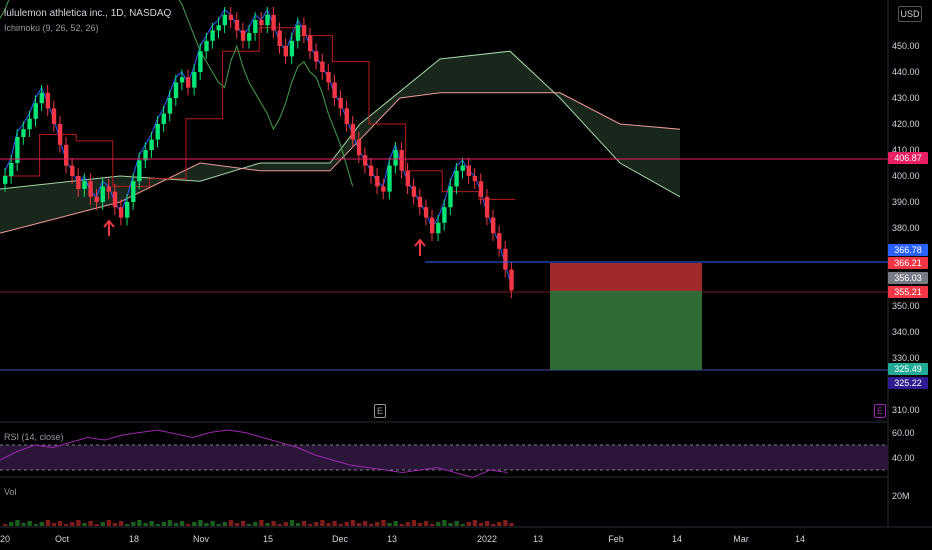  Describe the element at coordinates (264, 237) in the screenshot. I see `signal-arrow` at that location.